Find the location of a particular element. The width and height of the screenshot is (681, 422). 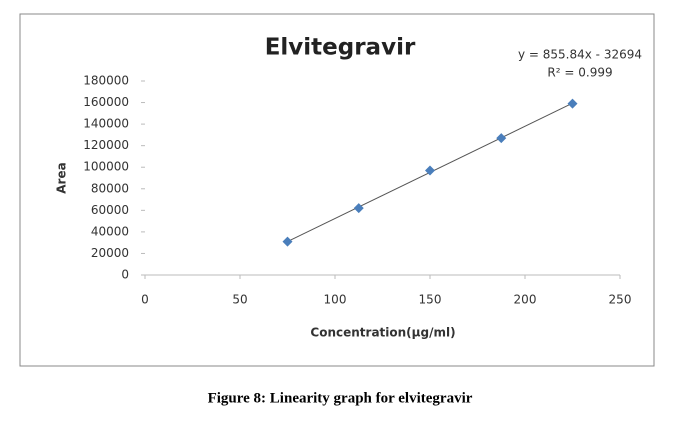

x-tick-label: 250 is located at coordinates (620, 300).